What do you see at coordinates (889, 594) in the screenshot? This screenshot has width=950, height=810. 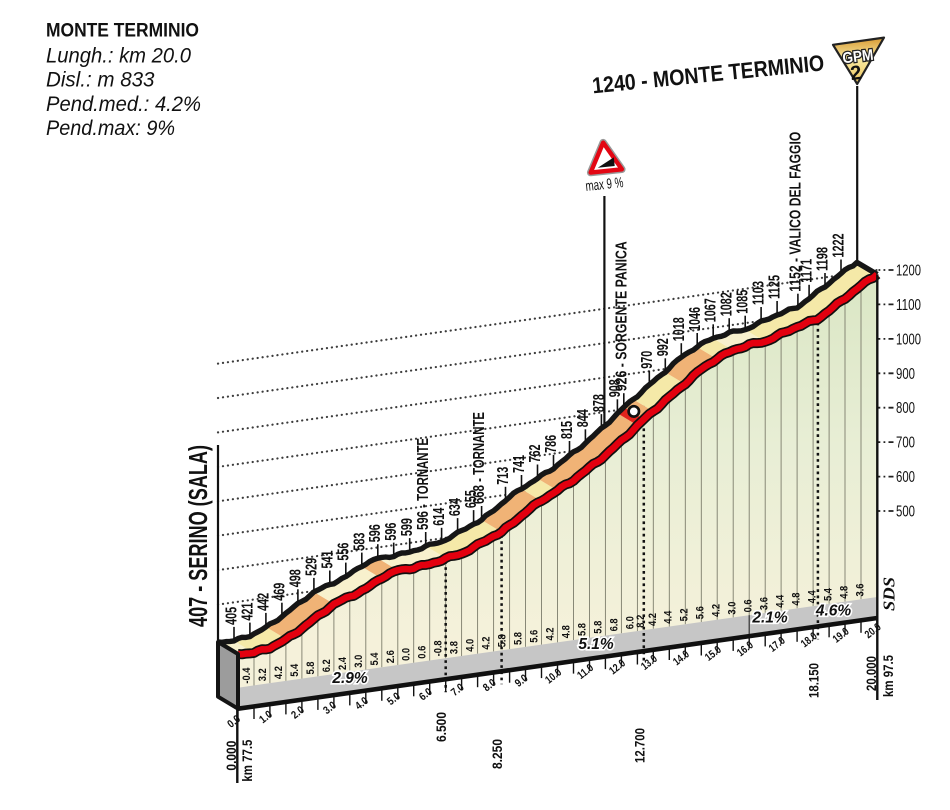 I see `svg-text: SDS` at bounding box center [889, 594].